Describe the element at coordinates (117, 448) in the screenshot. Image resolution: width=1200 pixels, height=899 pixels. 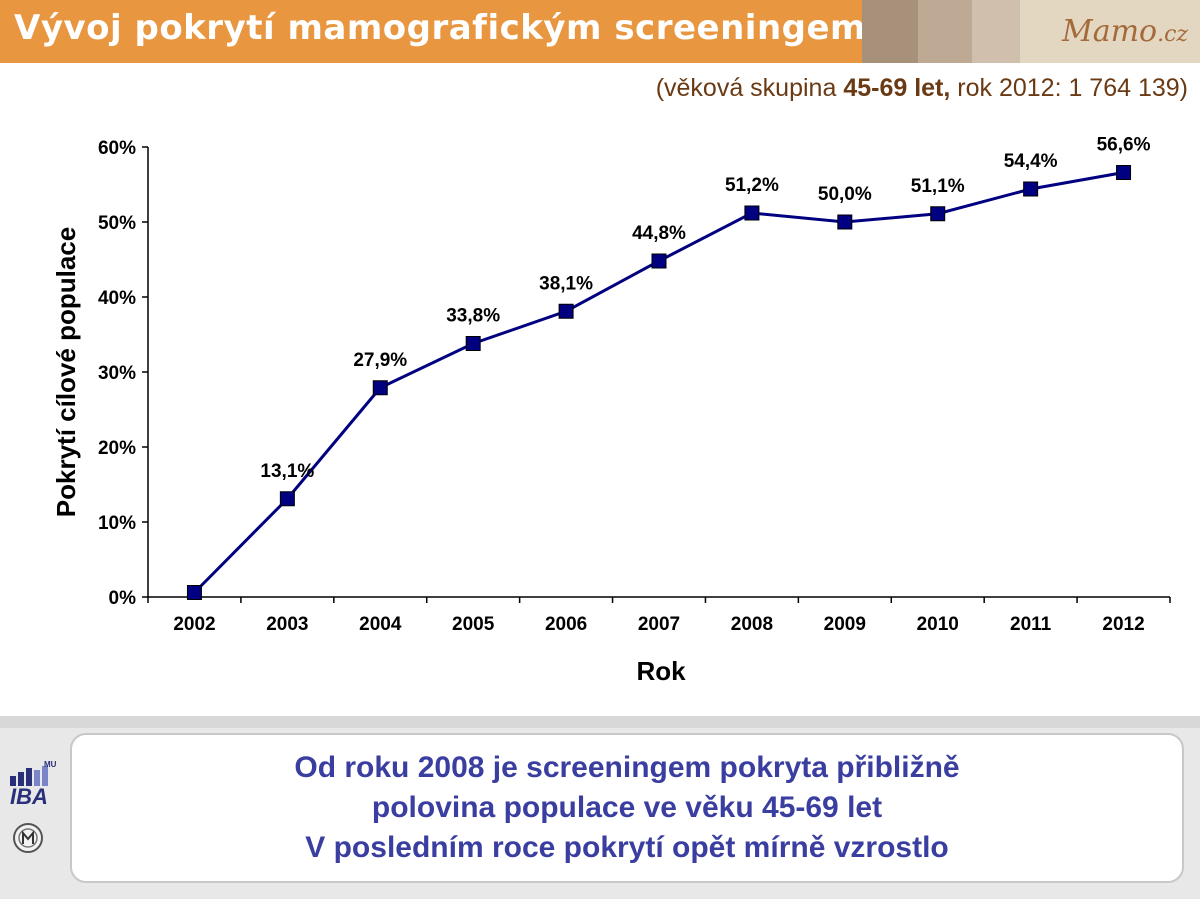
I see `y-tick-label: 20%` at that location.